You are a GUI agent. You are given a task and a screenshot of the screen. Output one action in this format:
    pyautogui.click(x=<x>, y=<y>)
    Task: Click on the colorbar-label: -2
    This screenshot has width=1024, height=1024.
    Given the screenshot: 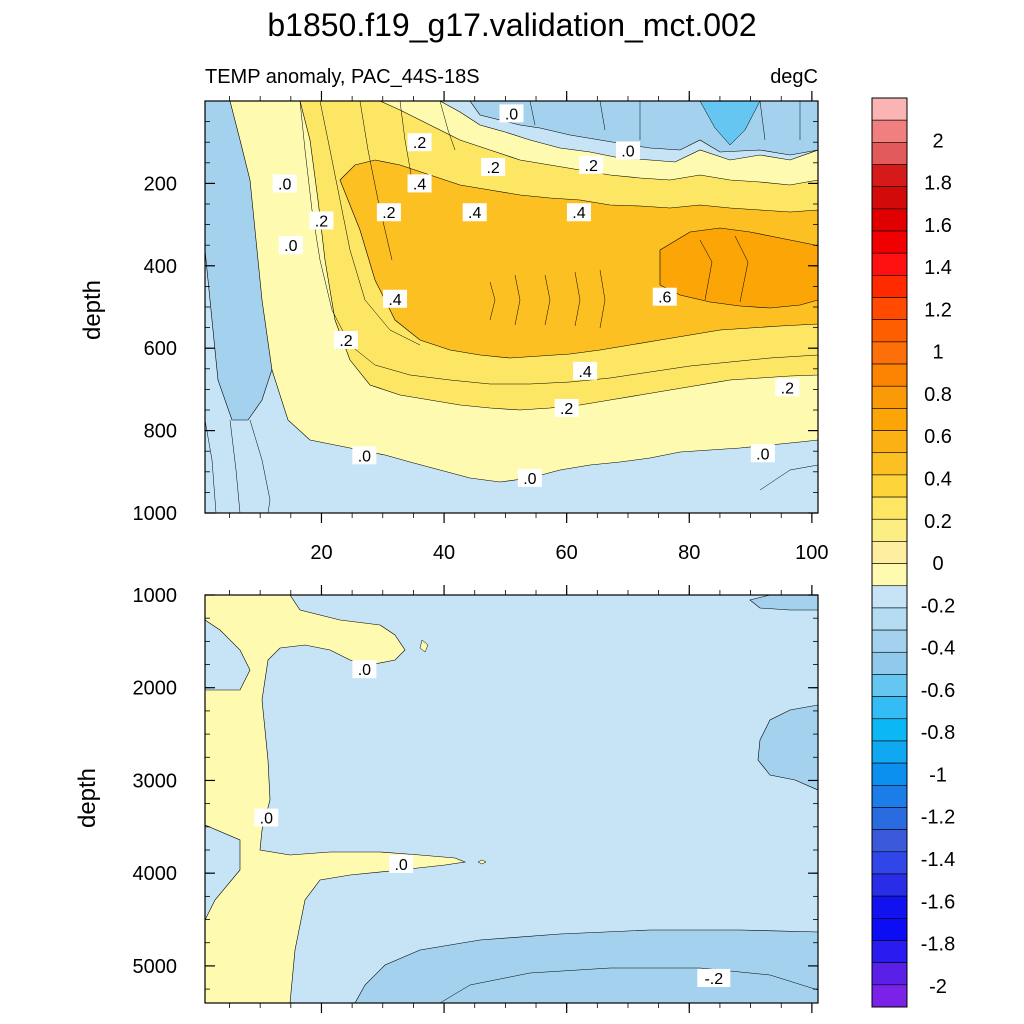 What is the action you would take?
    pyautogui.click(x=938, y=987)
    